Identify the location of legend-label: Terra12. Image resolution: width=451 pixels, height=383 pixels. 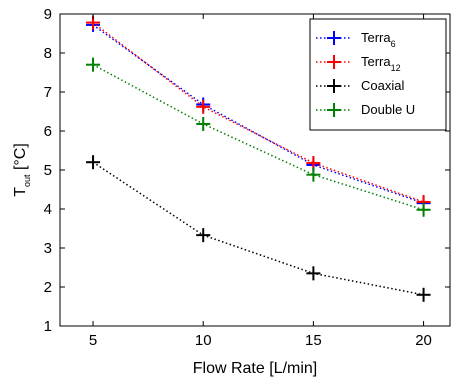
(381, 63).